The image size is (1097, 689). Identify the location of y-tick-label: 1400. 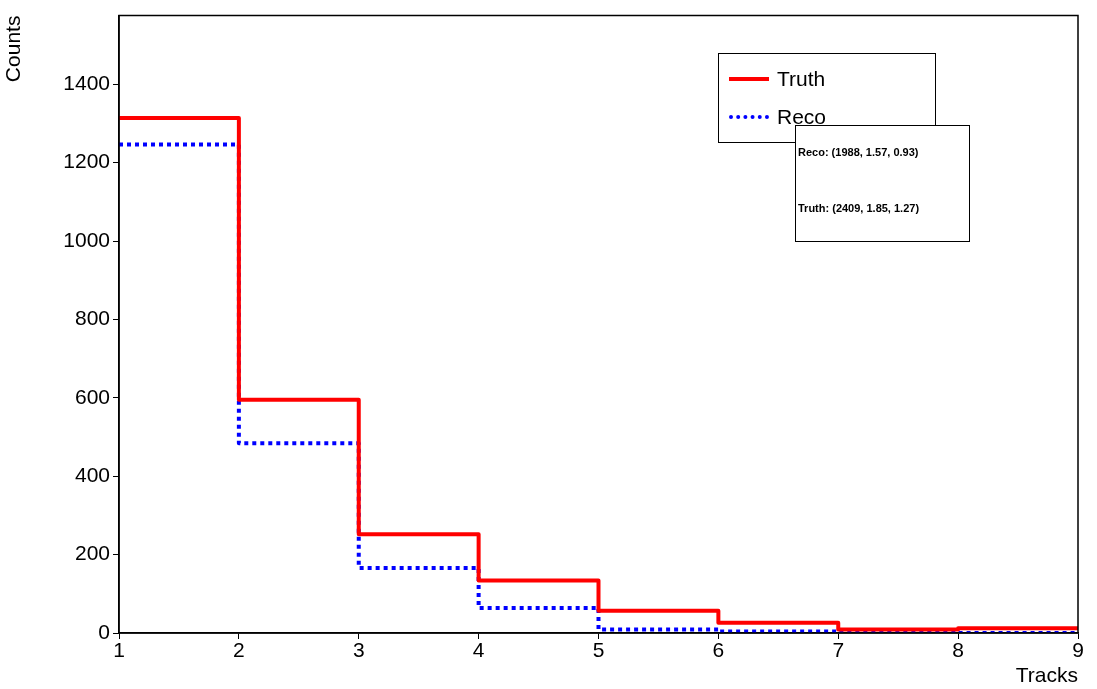
(86, 82).